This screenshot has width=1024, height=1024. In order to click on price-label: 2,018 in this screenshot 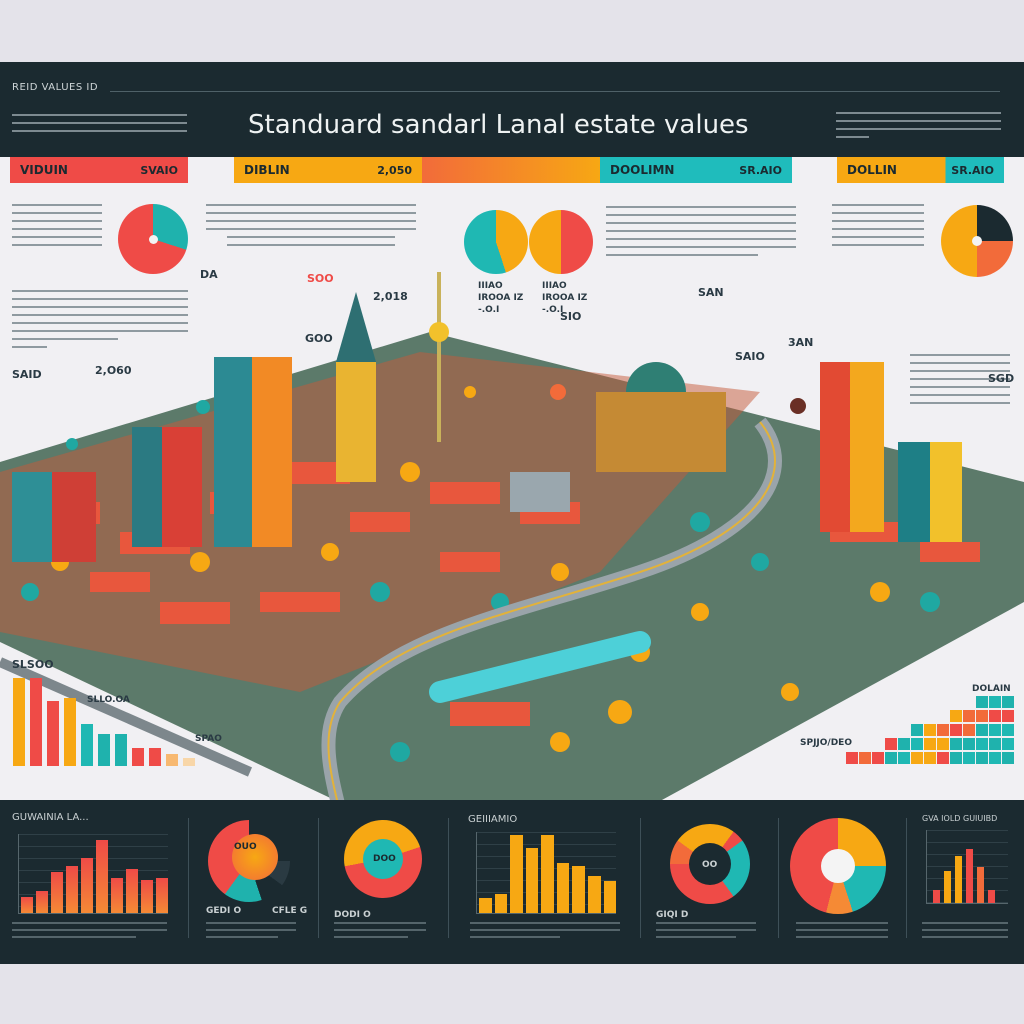, I will do `click(390, 296)`.